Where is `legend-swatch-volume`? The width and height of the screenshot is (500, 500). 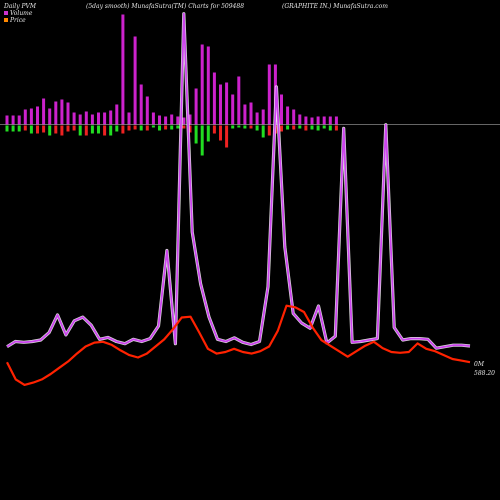 legend-swatch-volume is located at coordinates (6, 13).